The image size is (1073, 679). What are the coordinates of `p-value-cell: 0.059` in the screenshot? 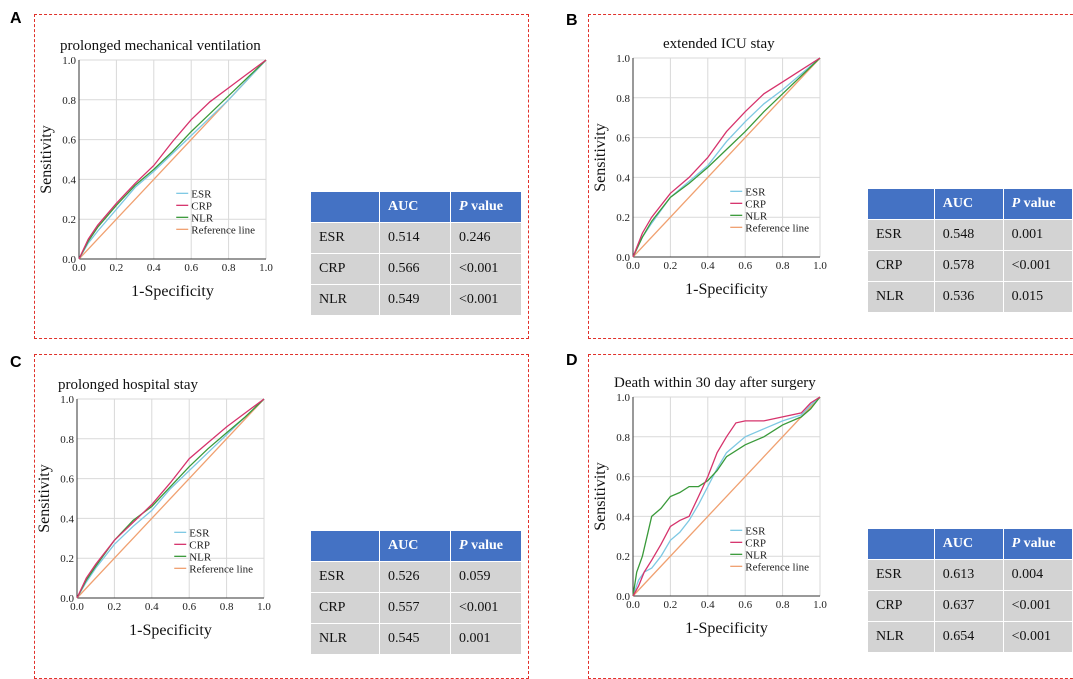 It's located at (486, 577).